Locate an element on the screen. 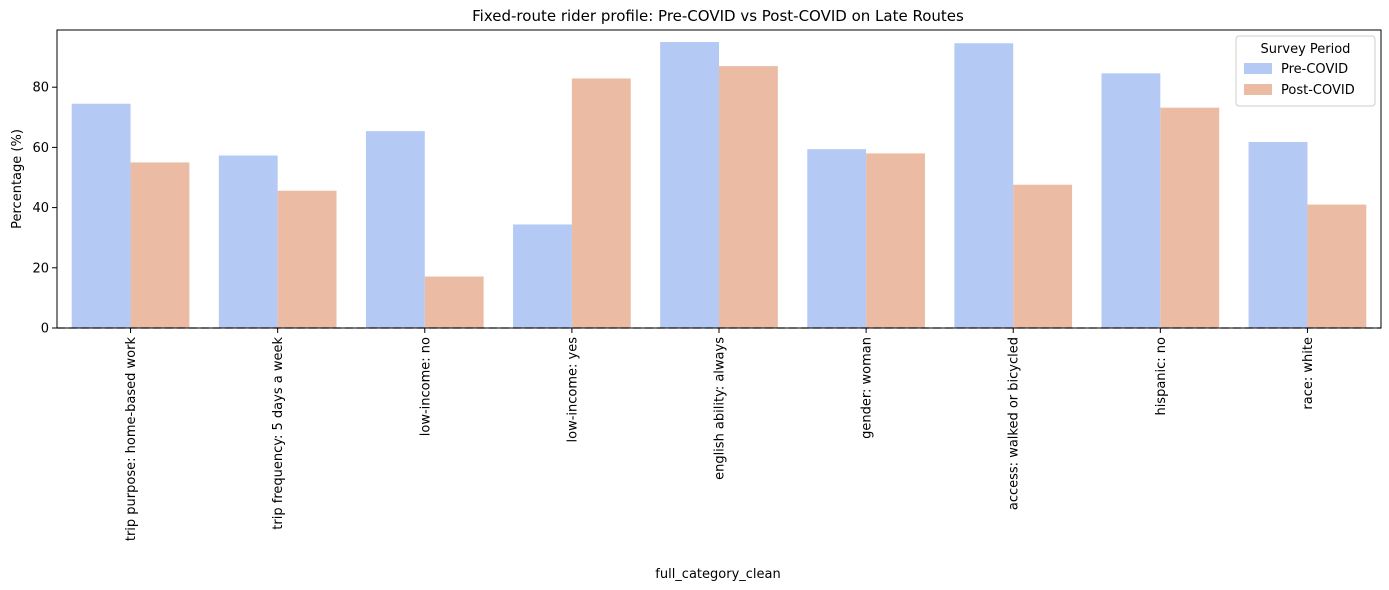 This screenshot has width=1389, height=590. y-tick-label: 60 is located at coordinates (40, 148).